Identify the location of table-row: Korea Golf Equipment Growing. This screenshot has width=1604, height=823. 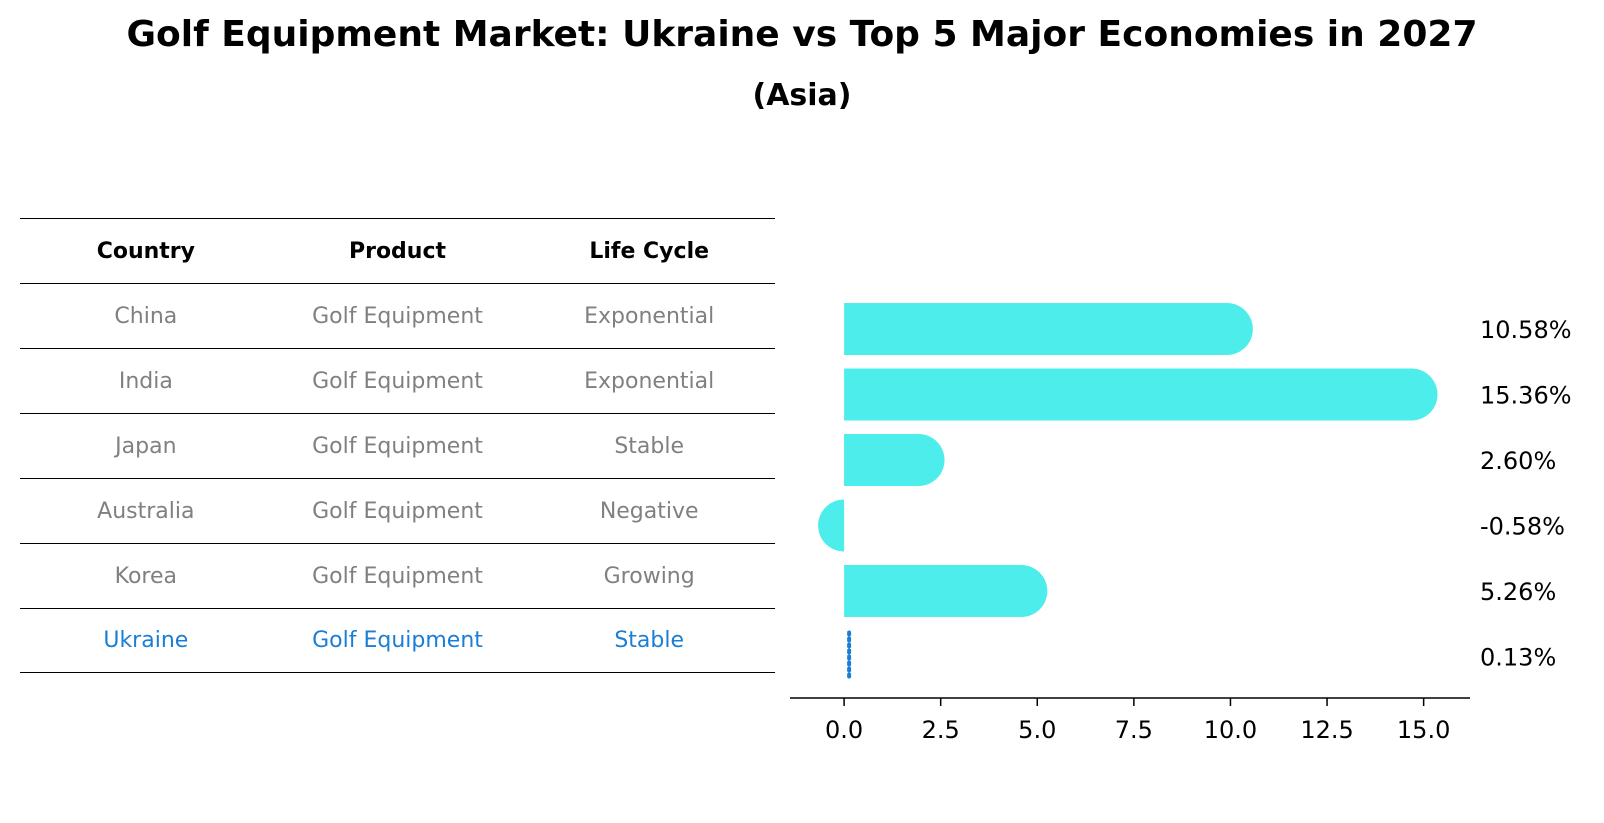
(397, 575).